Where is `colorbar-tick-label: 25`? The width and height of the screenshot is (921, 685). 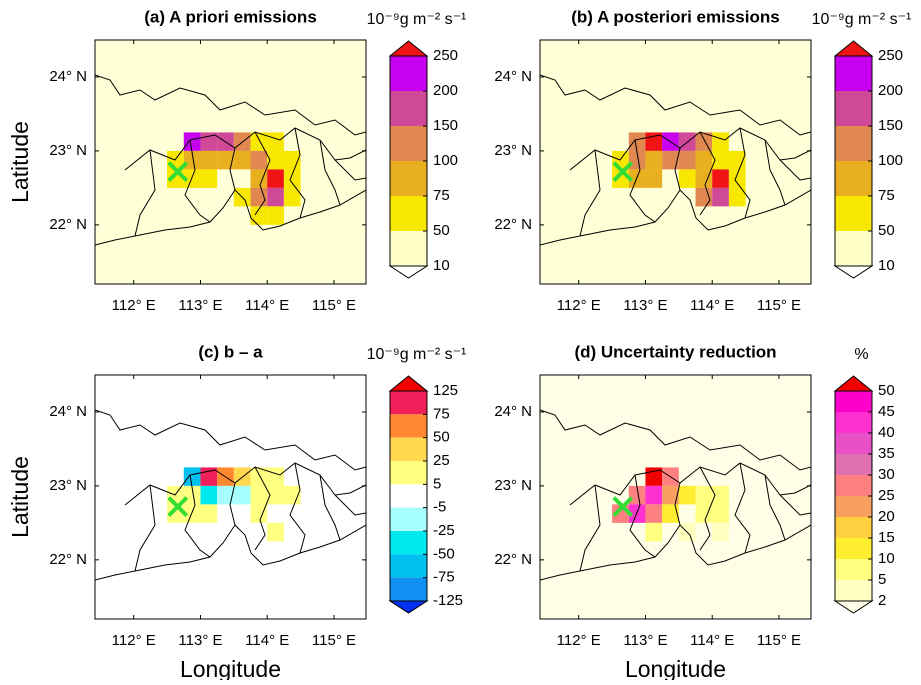
colorbar-tick-label: 25 is located at coordinates (886, 495).